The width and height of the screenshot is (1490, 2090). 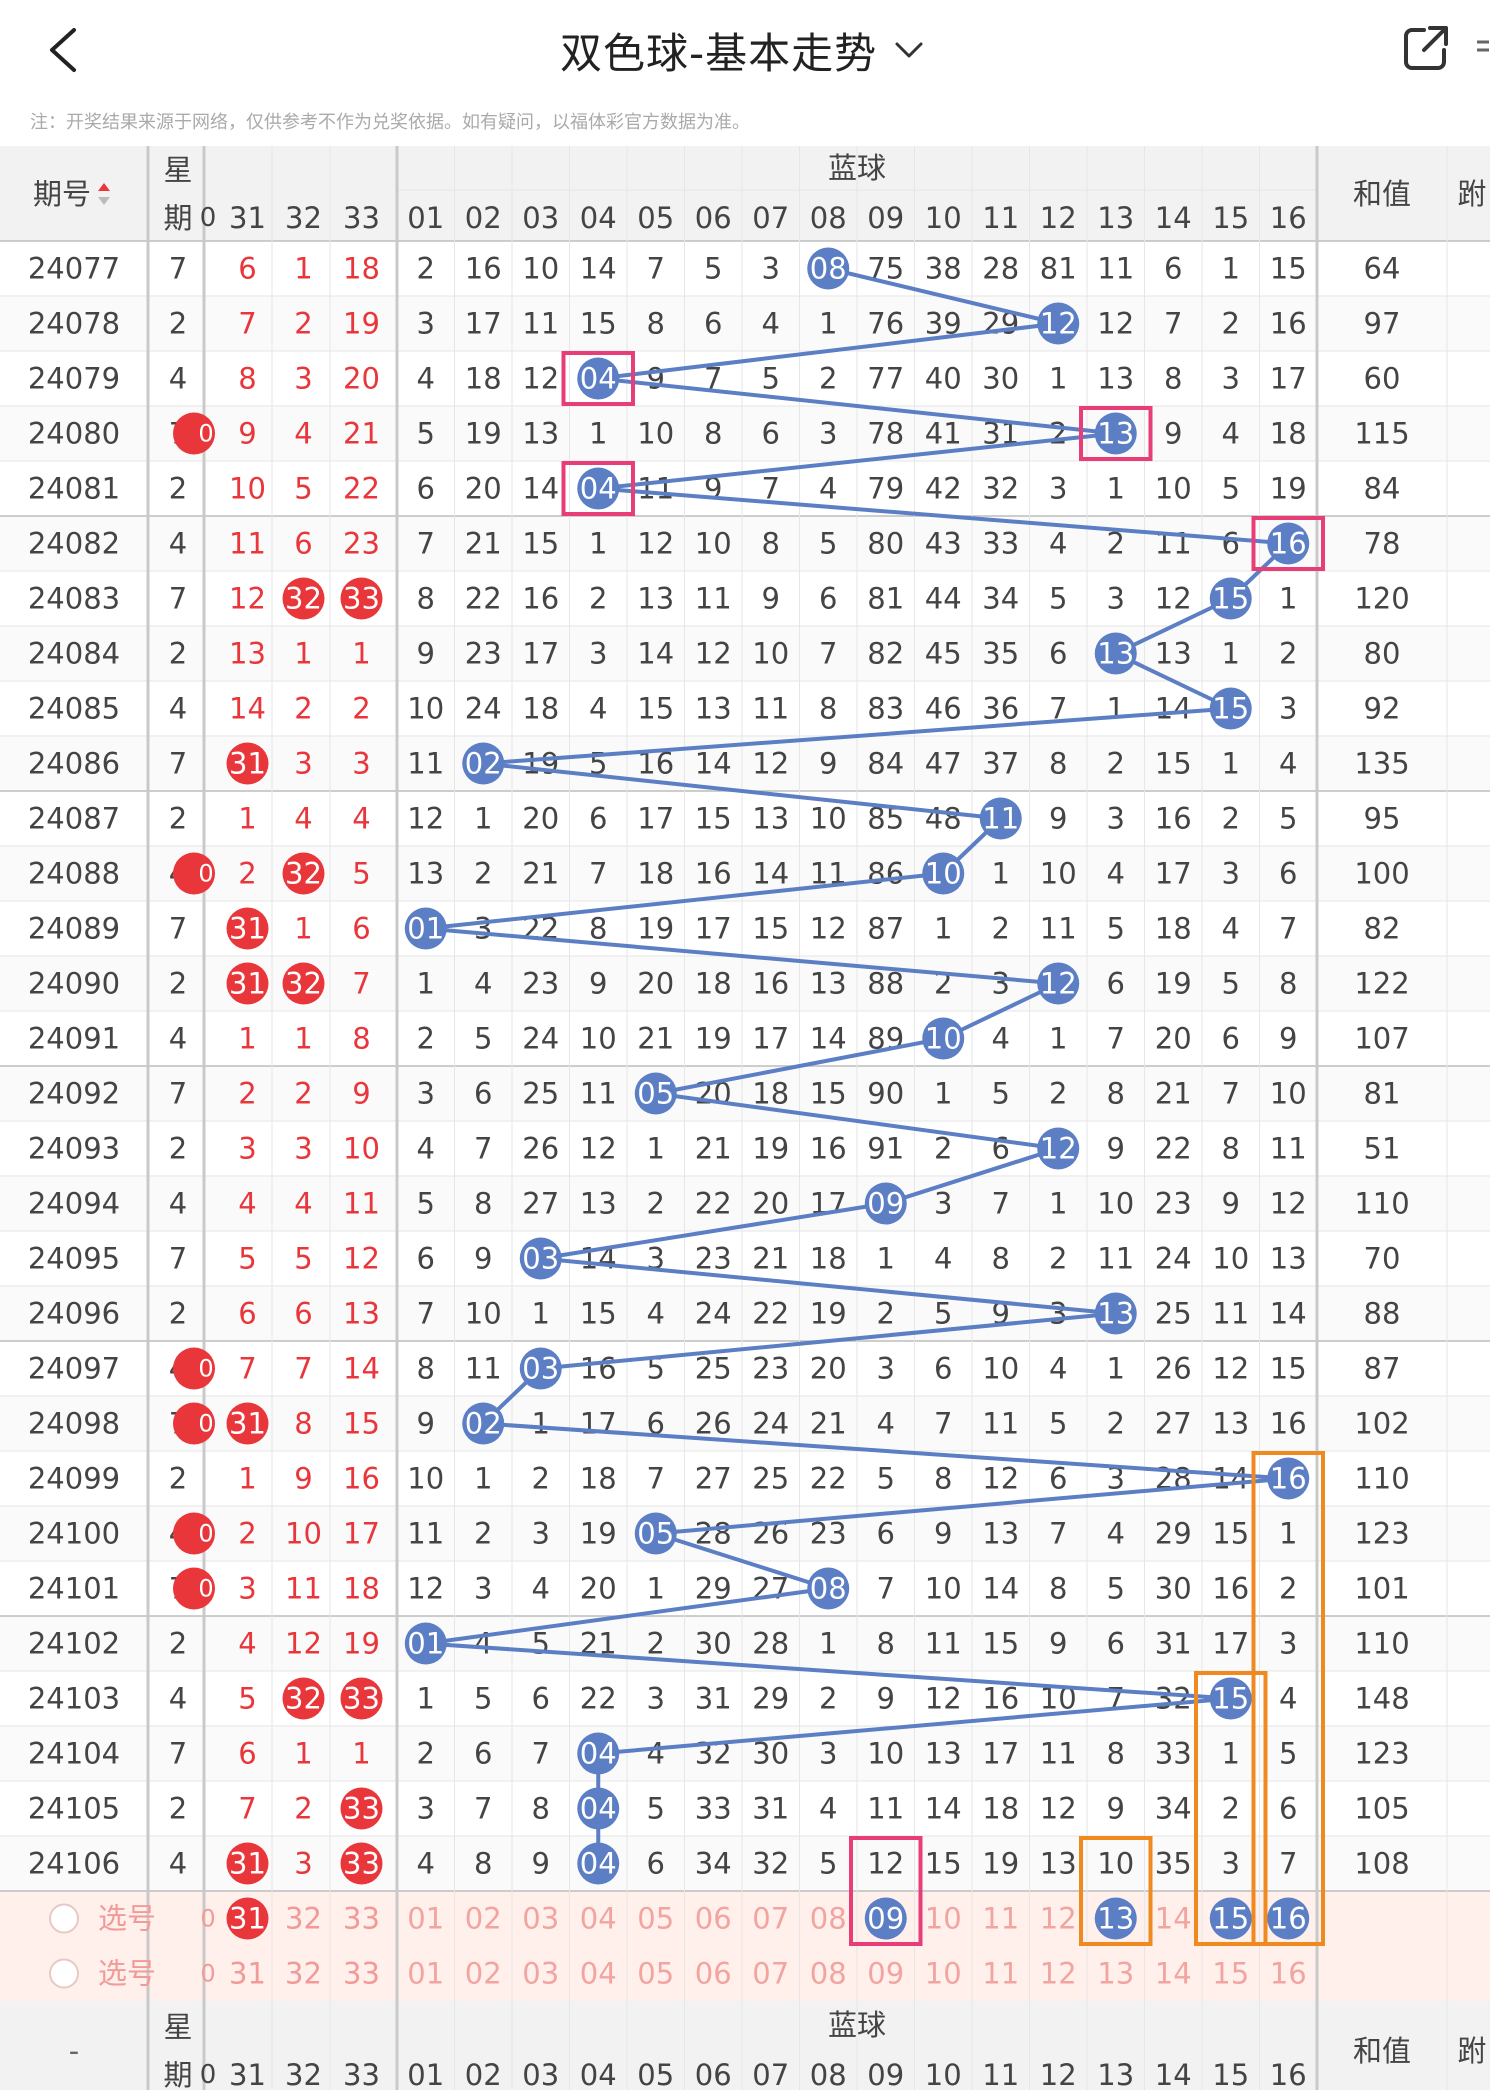 What do you see at coordinates (247, 1589) in the screenshot?
I see `red-omission-cell: 3` at bounding box center [247, 1589].